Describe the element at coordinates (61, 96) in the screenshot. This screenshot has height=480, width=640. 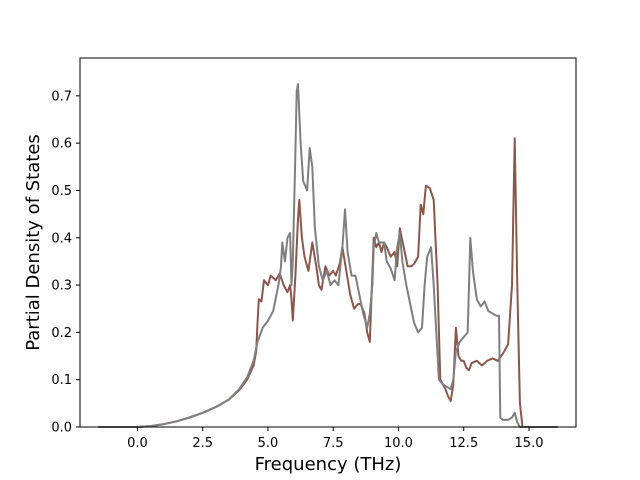
I see `y-tick-label: 0.7` at that location.